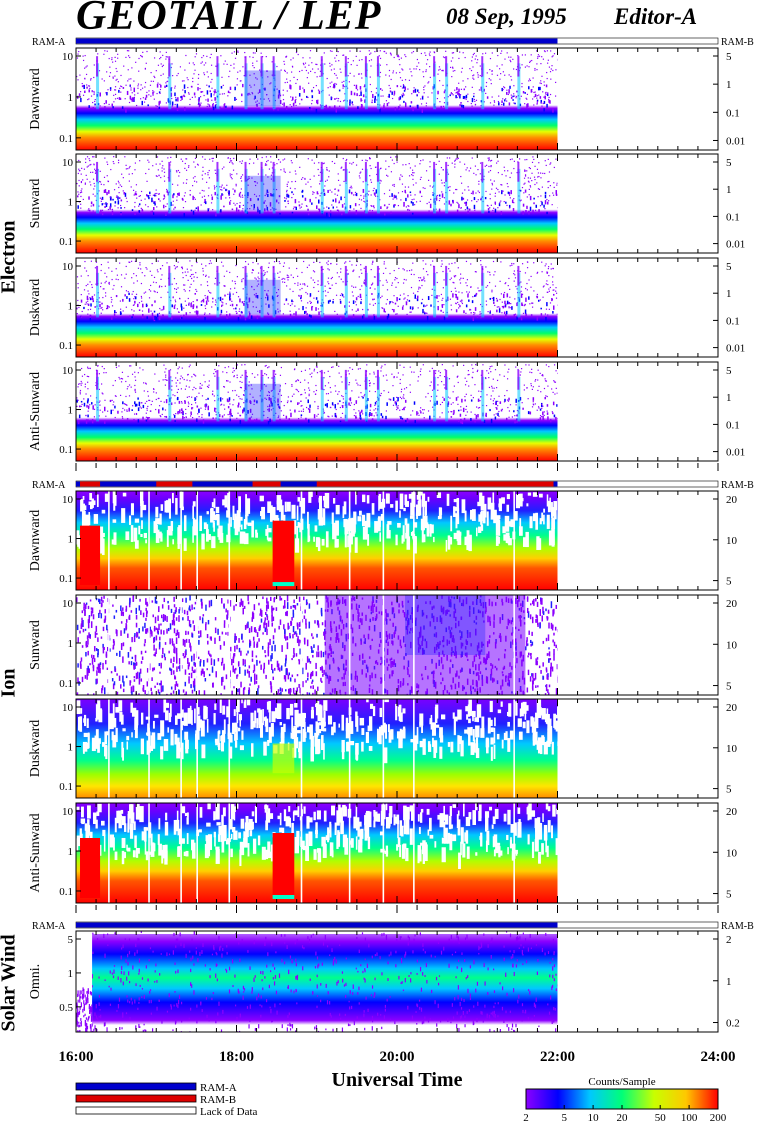 Image resolution: width=762 pixels, height=1128 pixels. What do you see at coordinates (689, 1118) in the screenshot?
I see `colorbar-tick-label: 100` at bounding box center [689, 1118].